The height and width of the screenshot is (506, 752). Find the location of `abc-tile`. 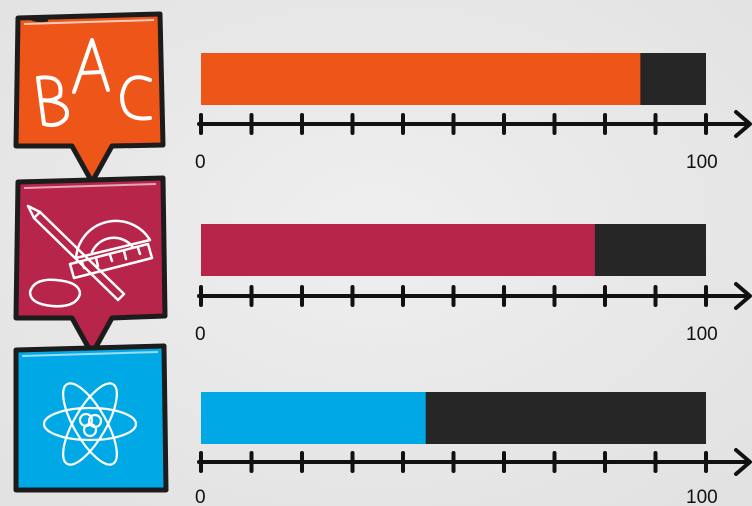

abc-tile is located at coordinates (89, 98).